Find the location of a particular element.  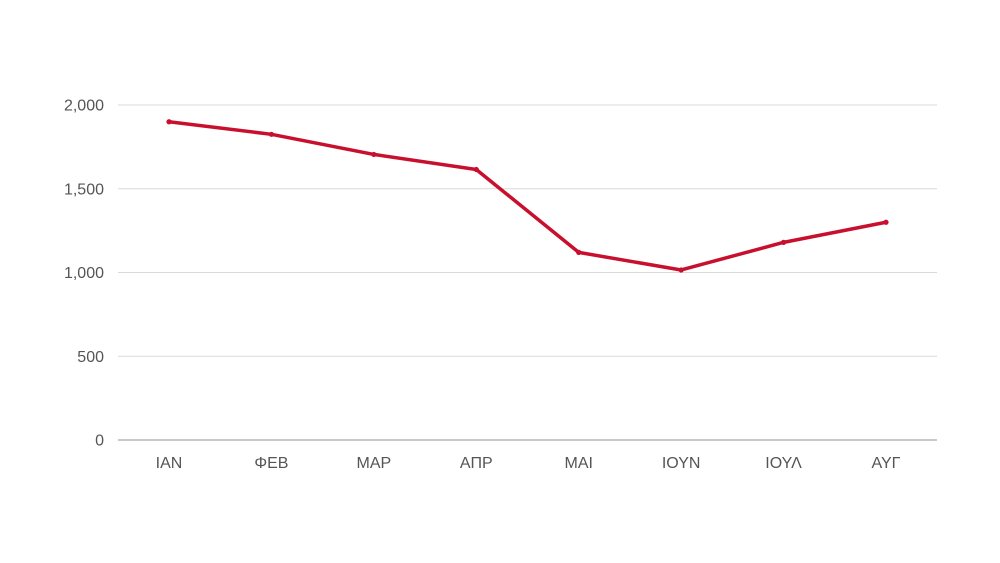

y-axis: 0 500 1,000 1,500 2,000 is located at coordinates (84, 274).